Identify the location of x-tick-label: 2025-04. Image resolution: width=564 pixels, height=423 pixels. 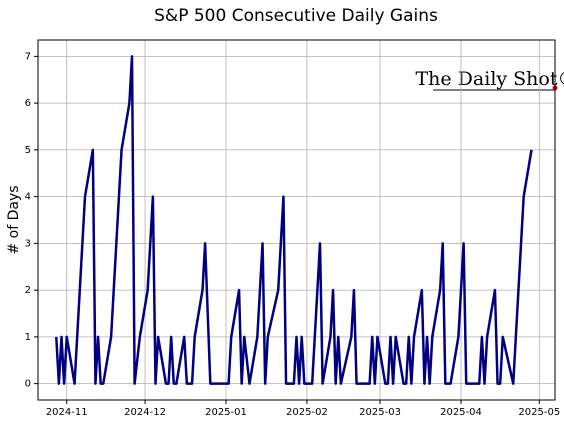
(461, 412).